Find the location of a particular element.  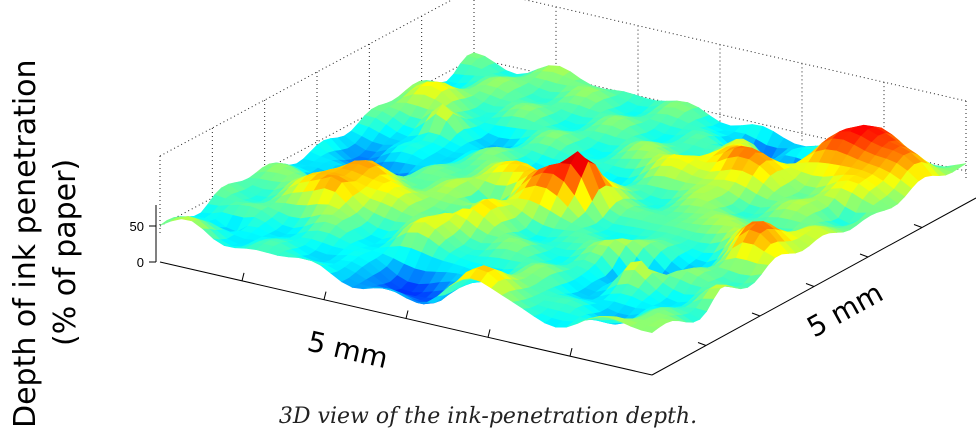

z-axis-title-line1: Depth of ink penetration is located at coordinates (25, 243).